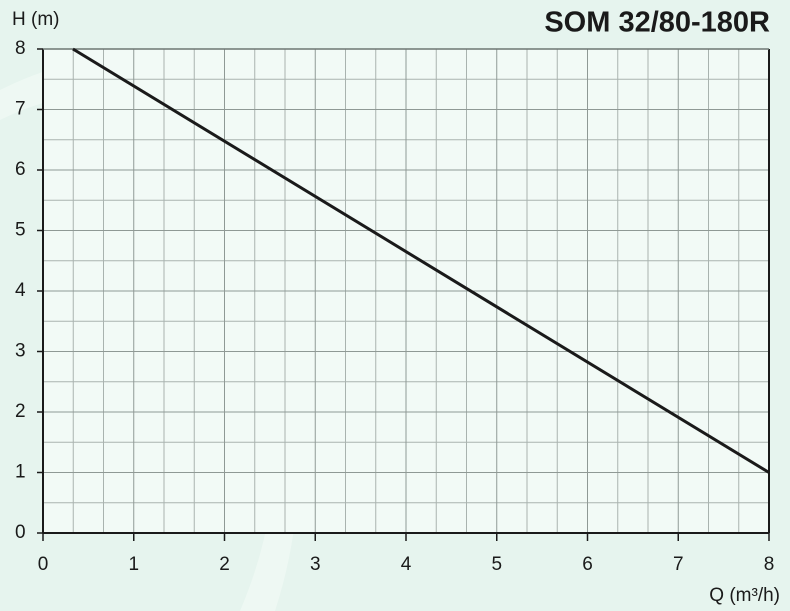  What do you see at coordinates (657, 23) in the screenshot?
I see `chart-title: SOM 32/80-180R` at bounding box center [657, 23].